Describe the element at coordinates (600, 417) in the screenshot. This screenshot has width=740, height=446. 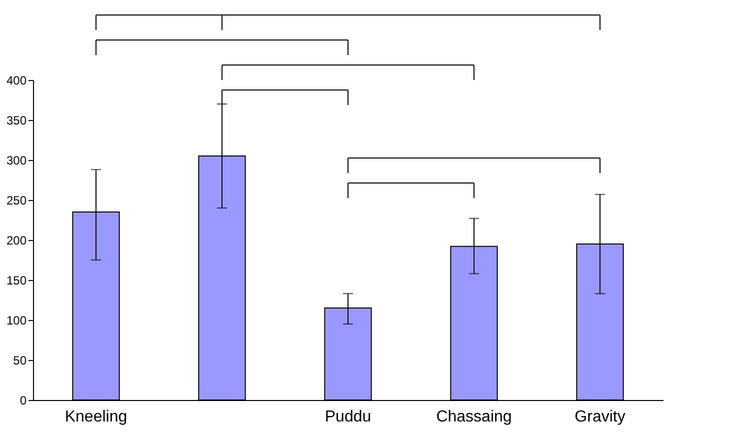
I see `x-tick-label: Gravity` at that location.